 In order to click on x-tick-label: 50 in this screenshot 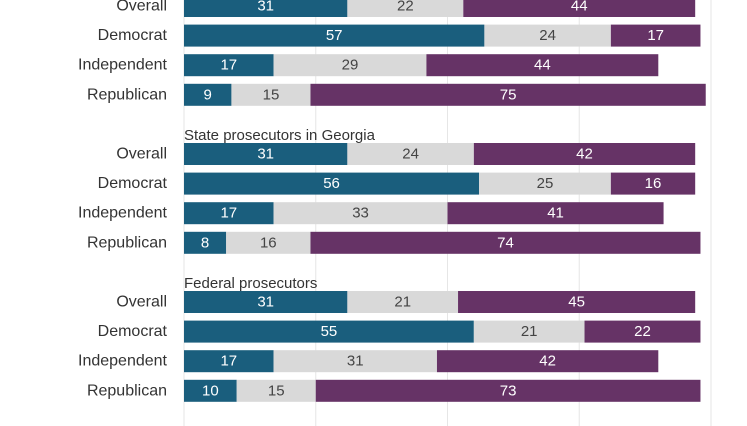, I will do `click(448, 425)`.